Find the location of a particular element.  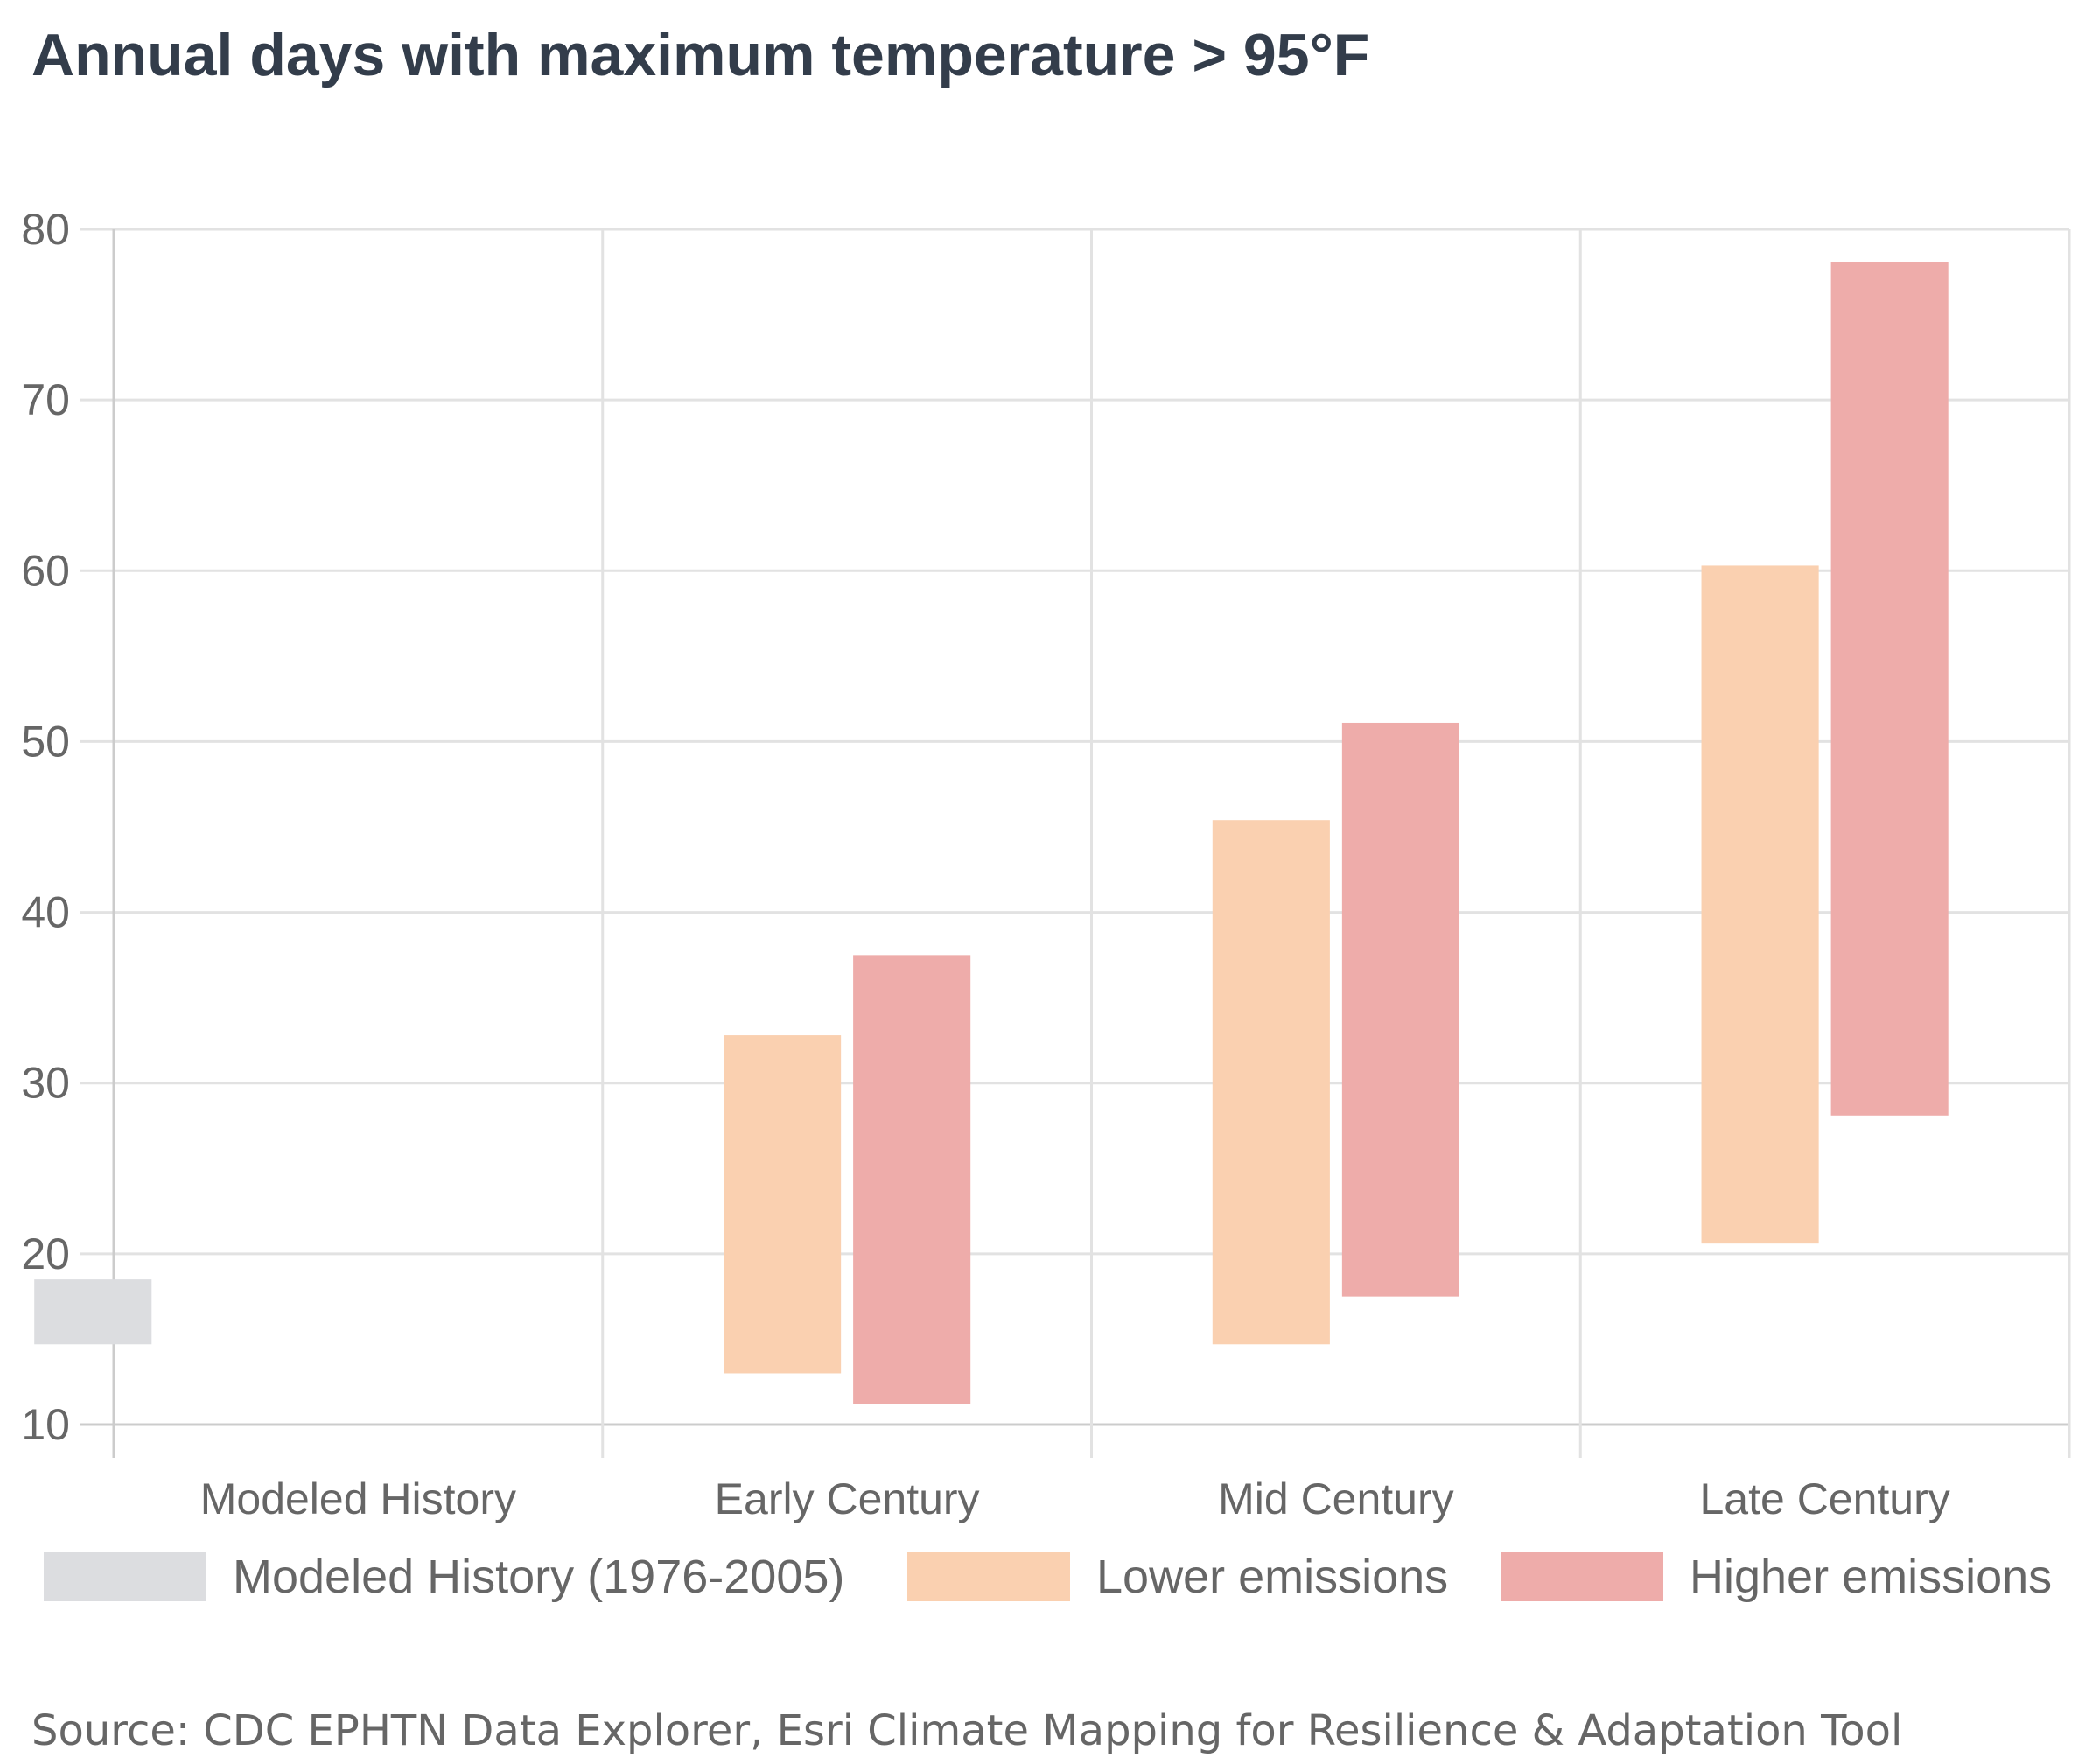

y-tick-label: 50 is located at coordinates (45, 741).